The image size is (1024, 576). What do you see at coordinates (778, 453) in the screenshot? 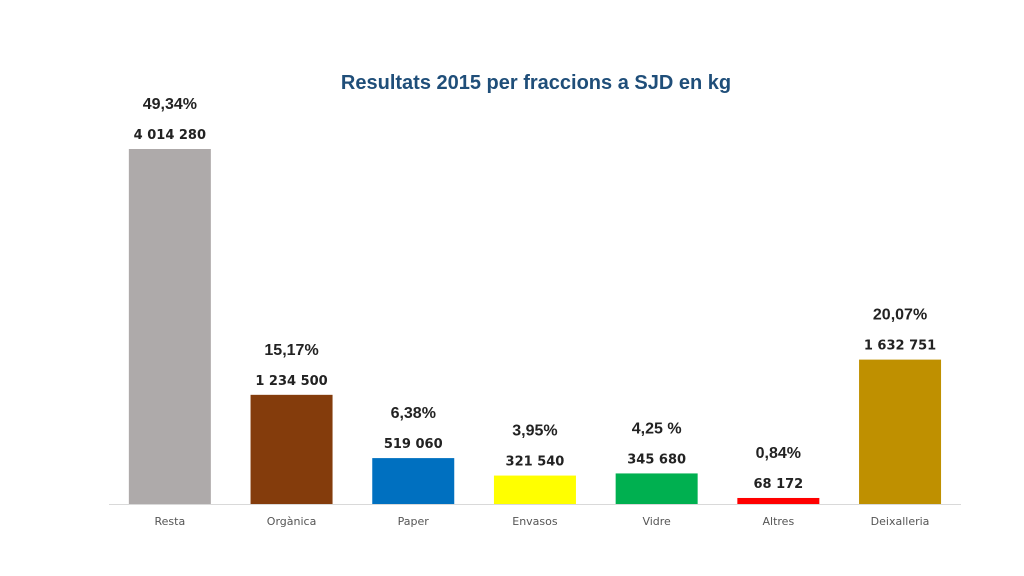
I see `percent-label-5: 0,84%` at bounding box center [778, 453].